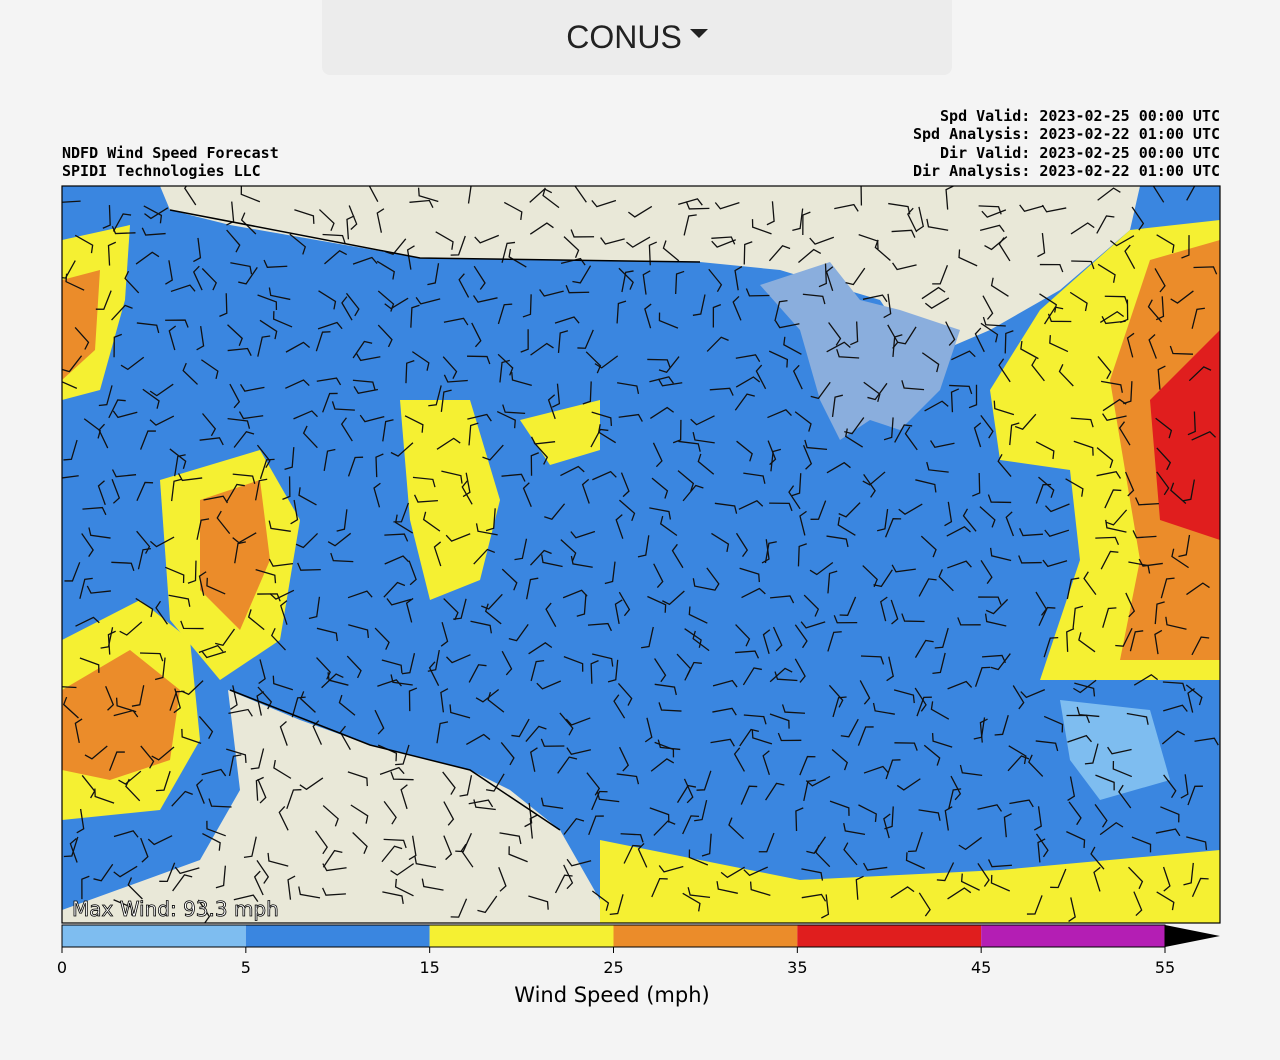 The width and height of the screenshot is (1280, 1060). I want to click on wind-area, so click(910, 881).